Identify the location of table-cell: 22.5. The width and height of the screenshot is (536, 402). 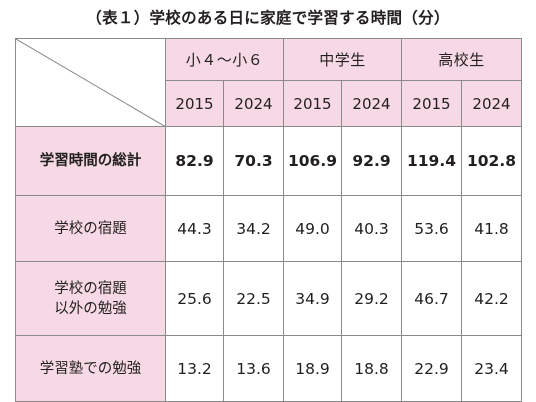
(253, 298).